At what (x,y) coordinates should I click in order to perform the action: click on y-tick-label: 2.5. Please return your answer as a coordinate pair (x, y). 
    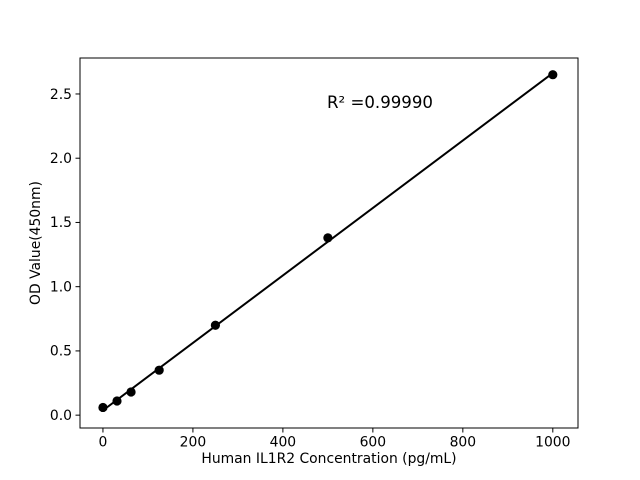
    Looking at the image, I should click on (61, 95).